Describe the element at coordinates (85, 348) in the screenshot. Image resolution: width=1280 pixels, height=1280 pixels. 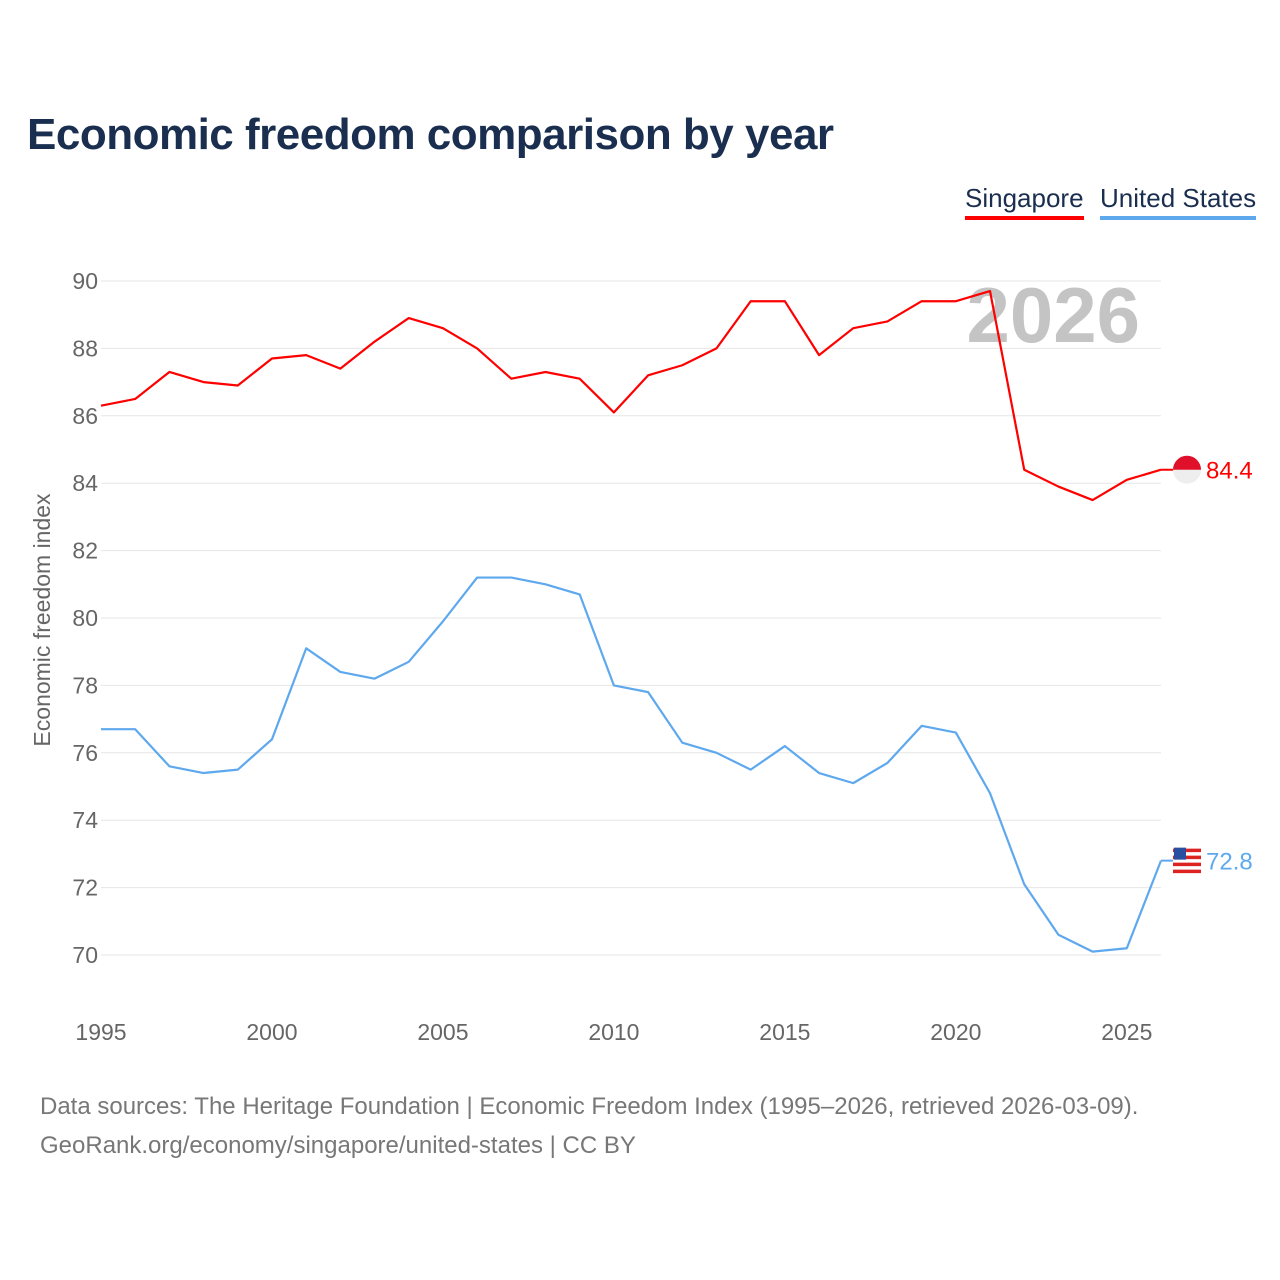
I see `y-tick-label: 88` at that location.